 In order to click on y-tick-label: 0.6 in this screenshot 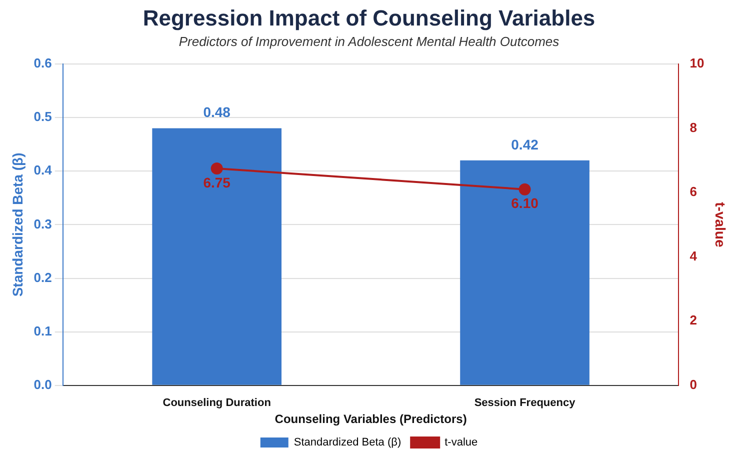, I will do `click(43, 63)`.